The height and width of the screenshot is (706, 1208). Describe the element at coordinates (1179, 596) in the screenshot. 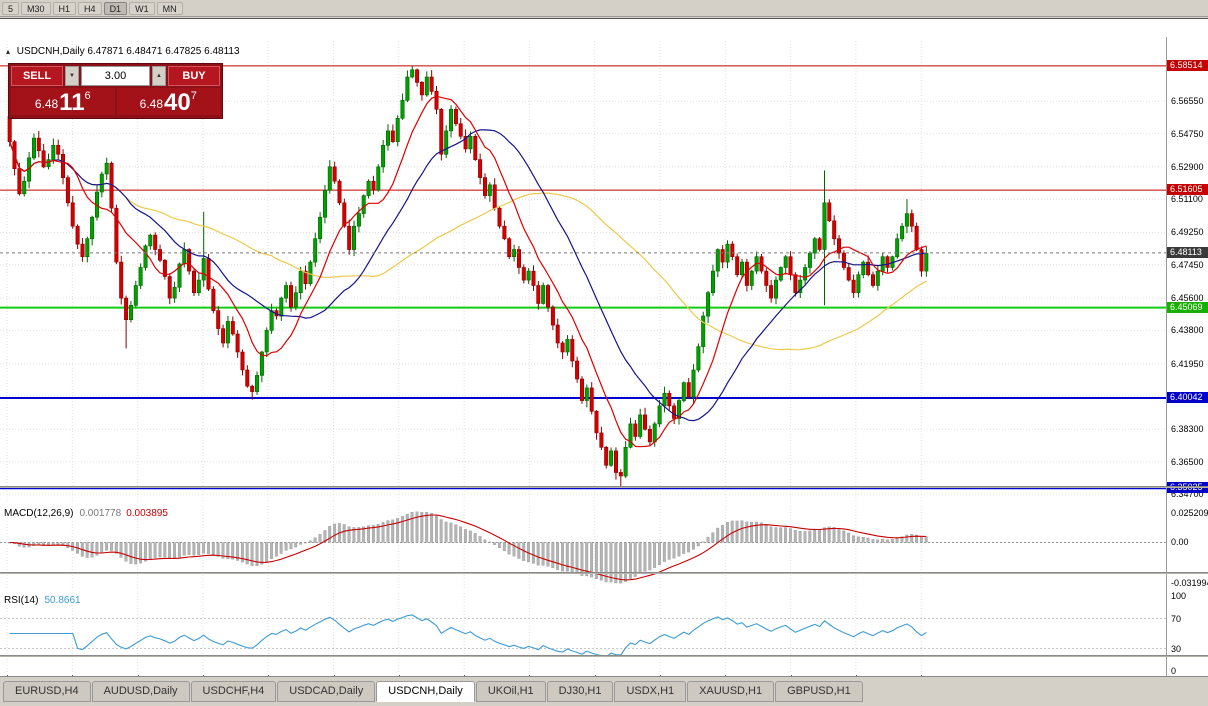

I see `rsi-axis-label: 100` at that location.